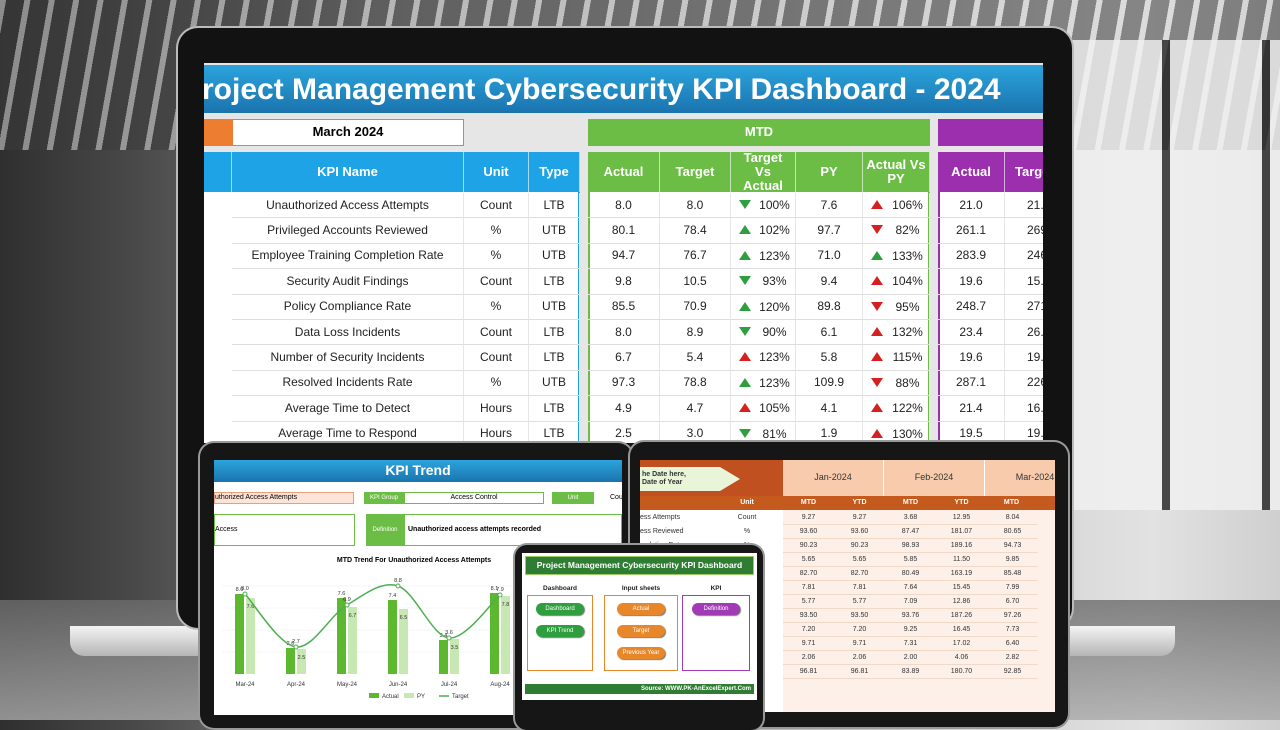 The height and width of the screenshot is (730, 1280). What do you see at coordinates (971, 256) in the screenshot?
I see `ytd_actual-cell: 283.9` at bounding box center [971, 256].